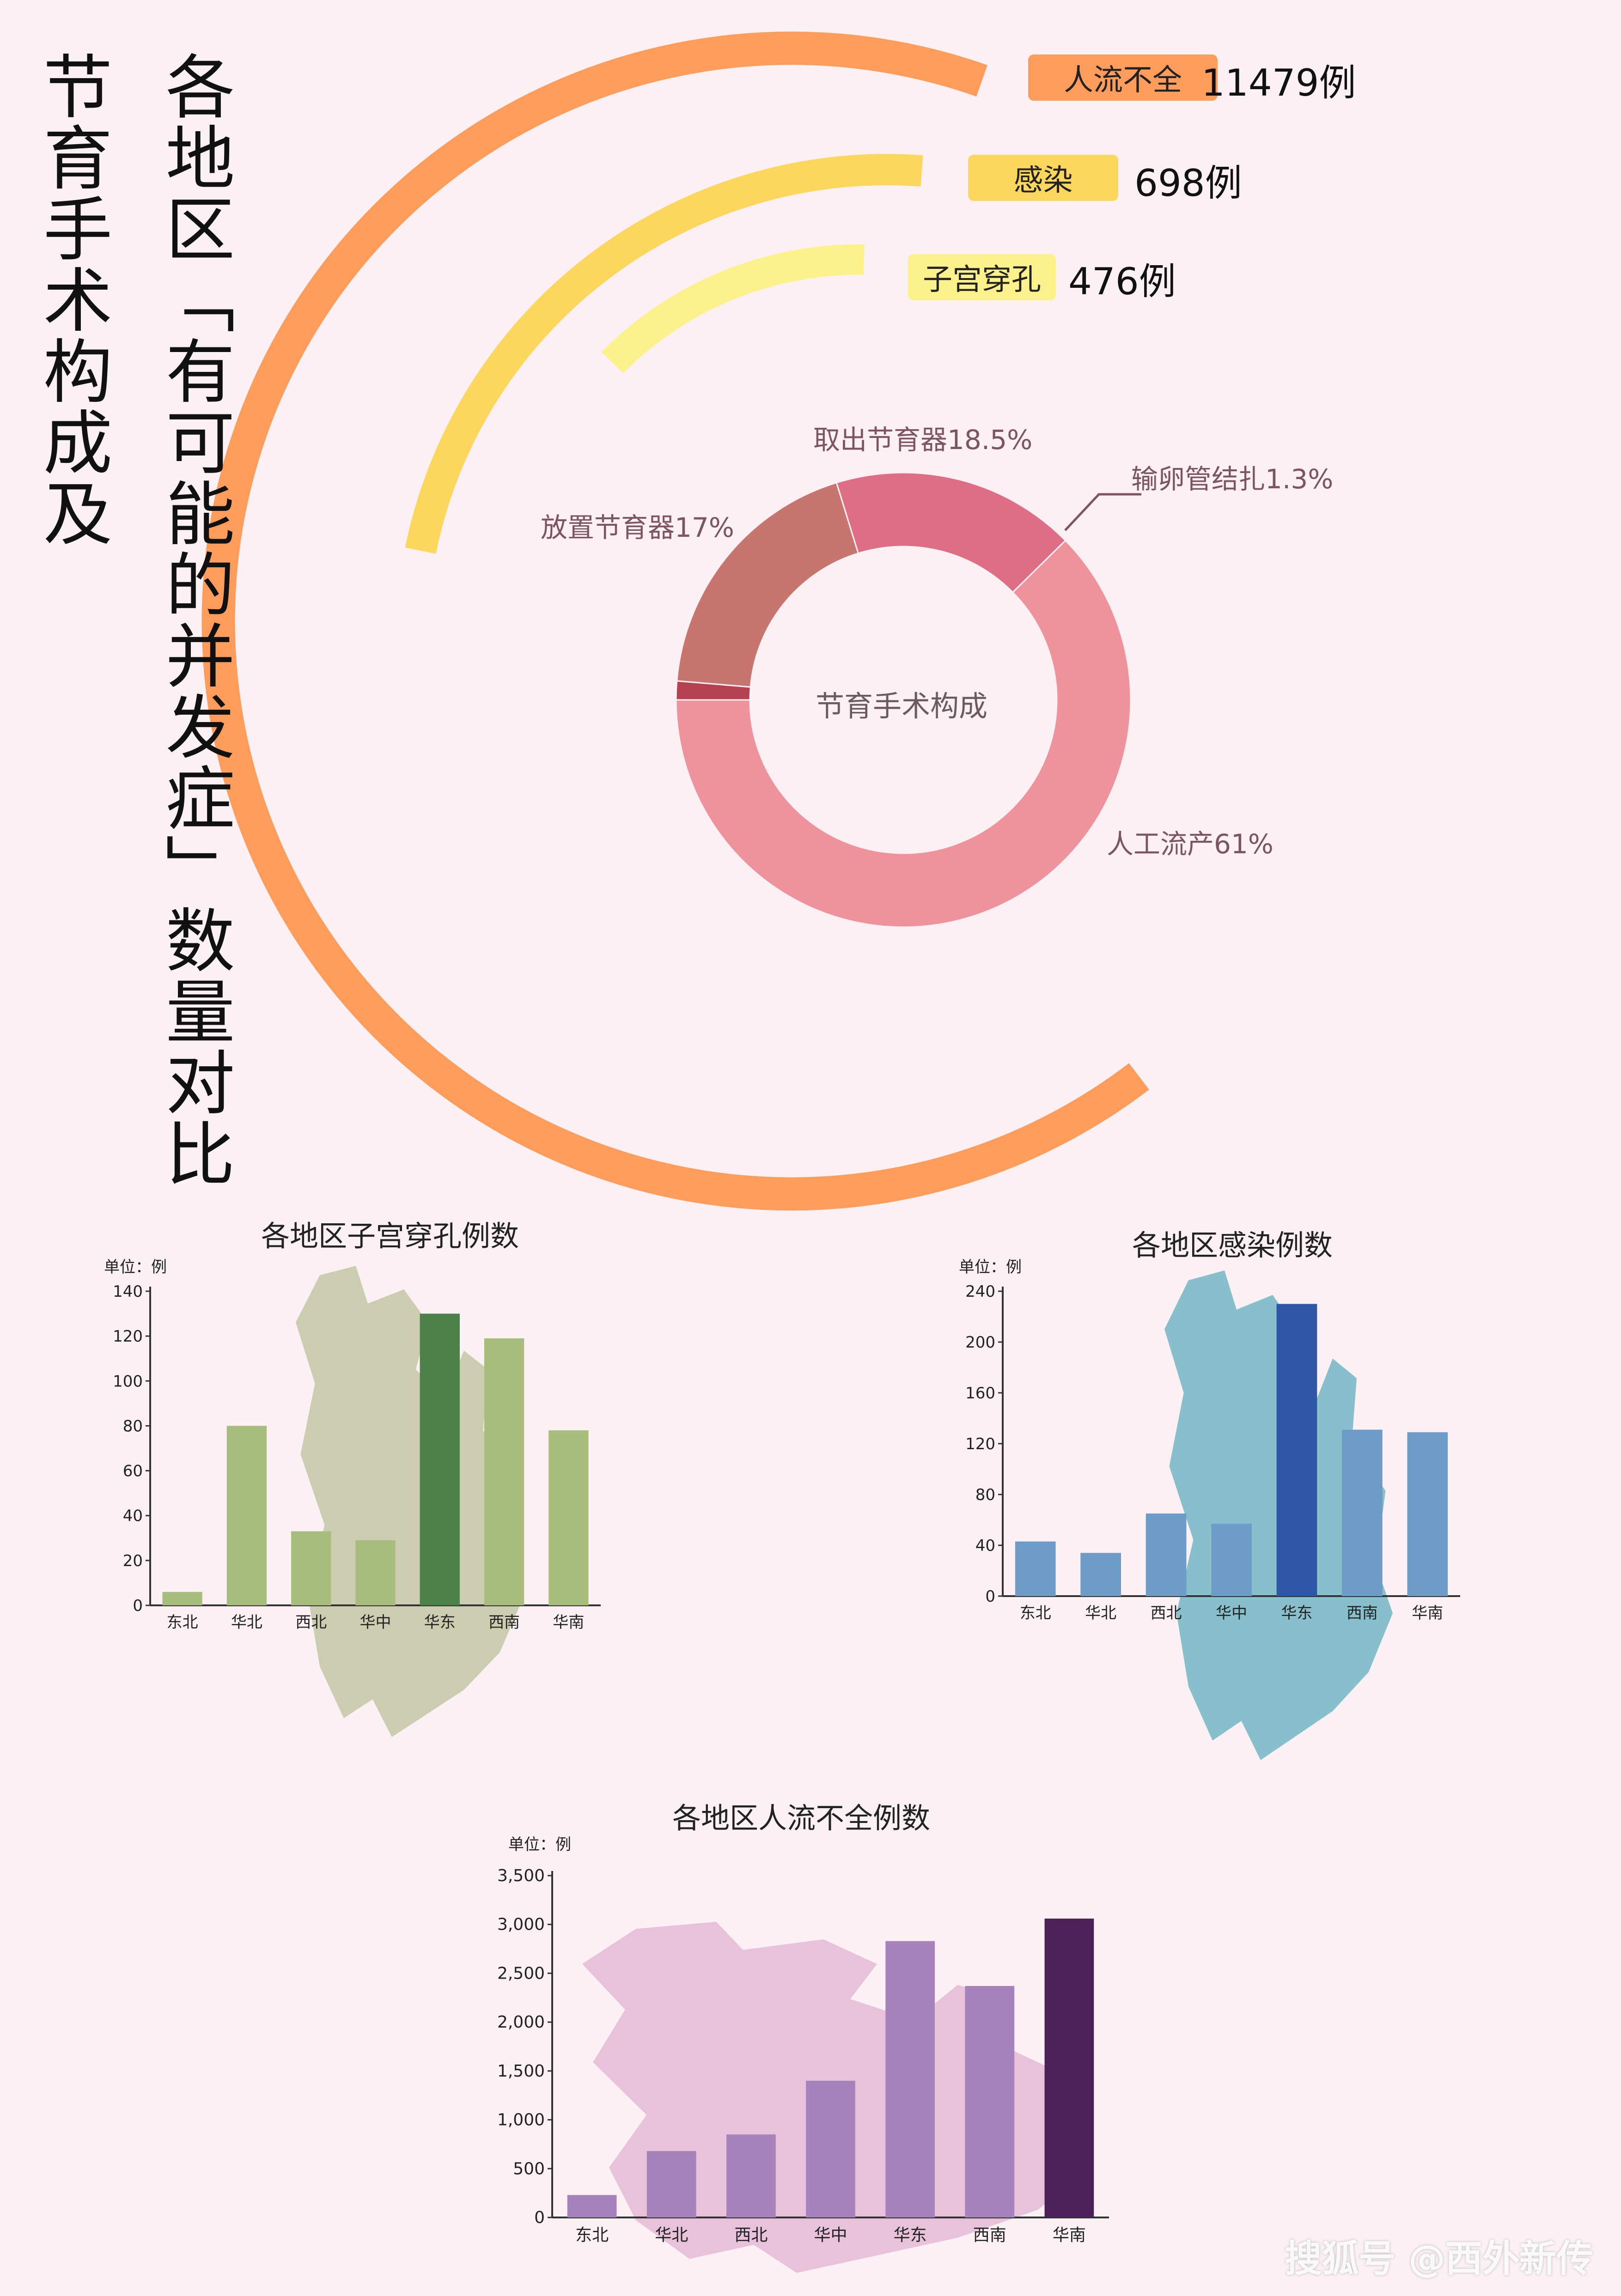  I want to click on donut-label-jieza: 输卵管结扎1.3%, so click(1232, 479).